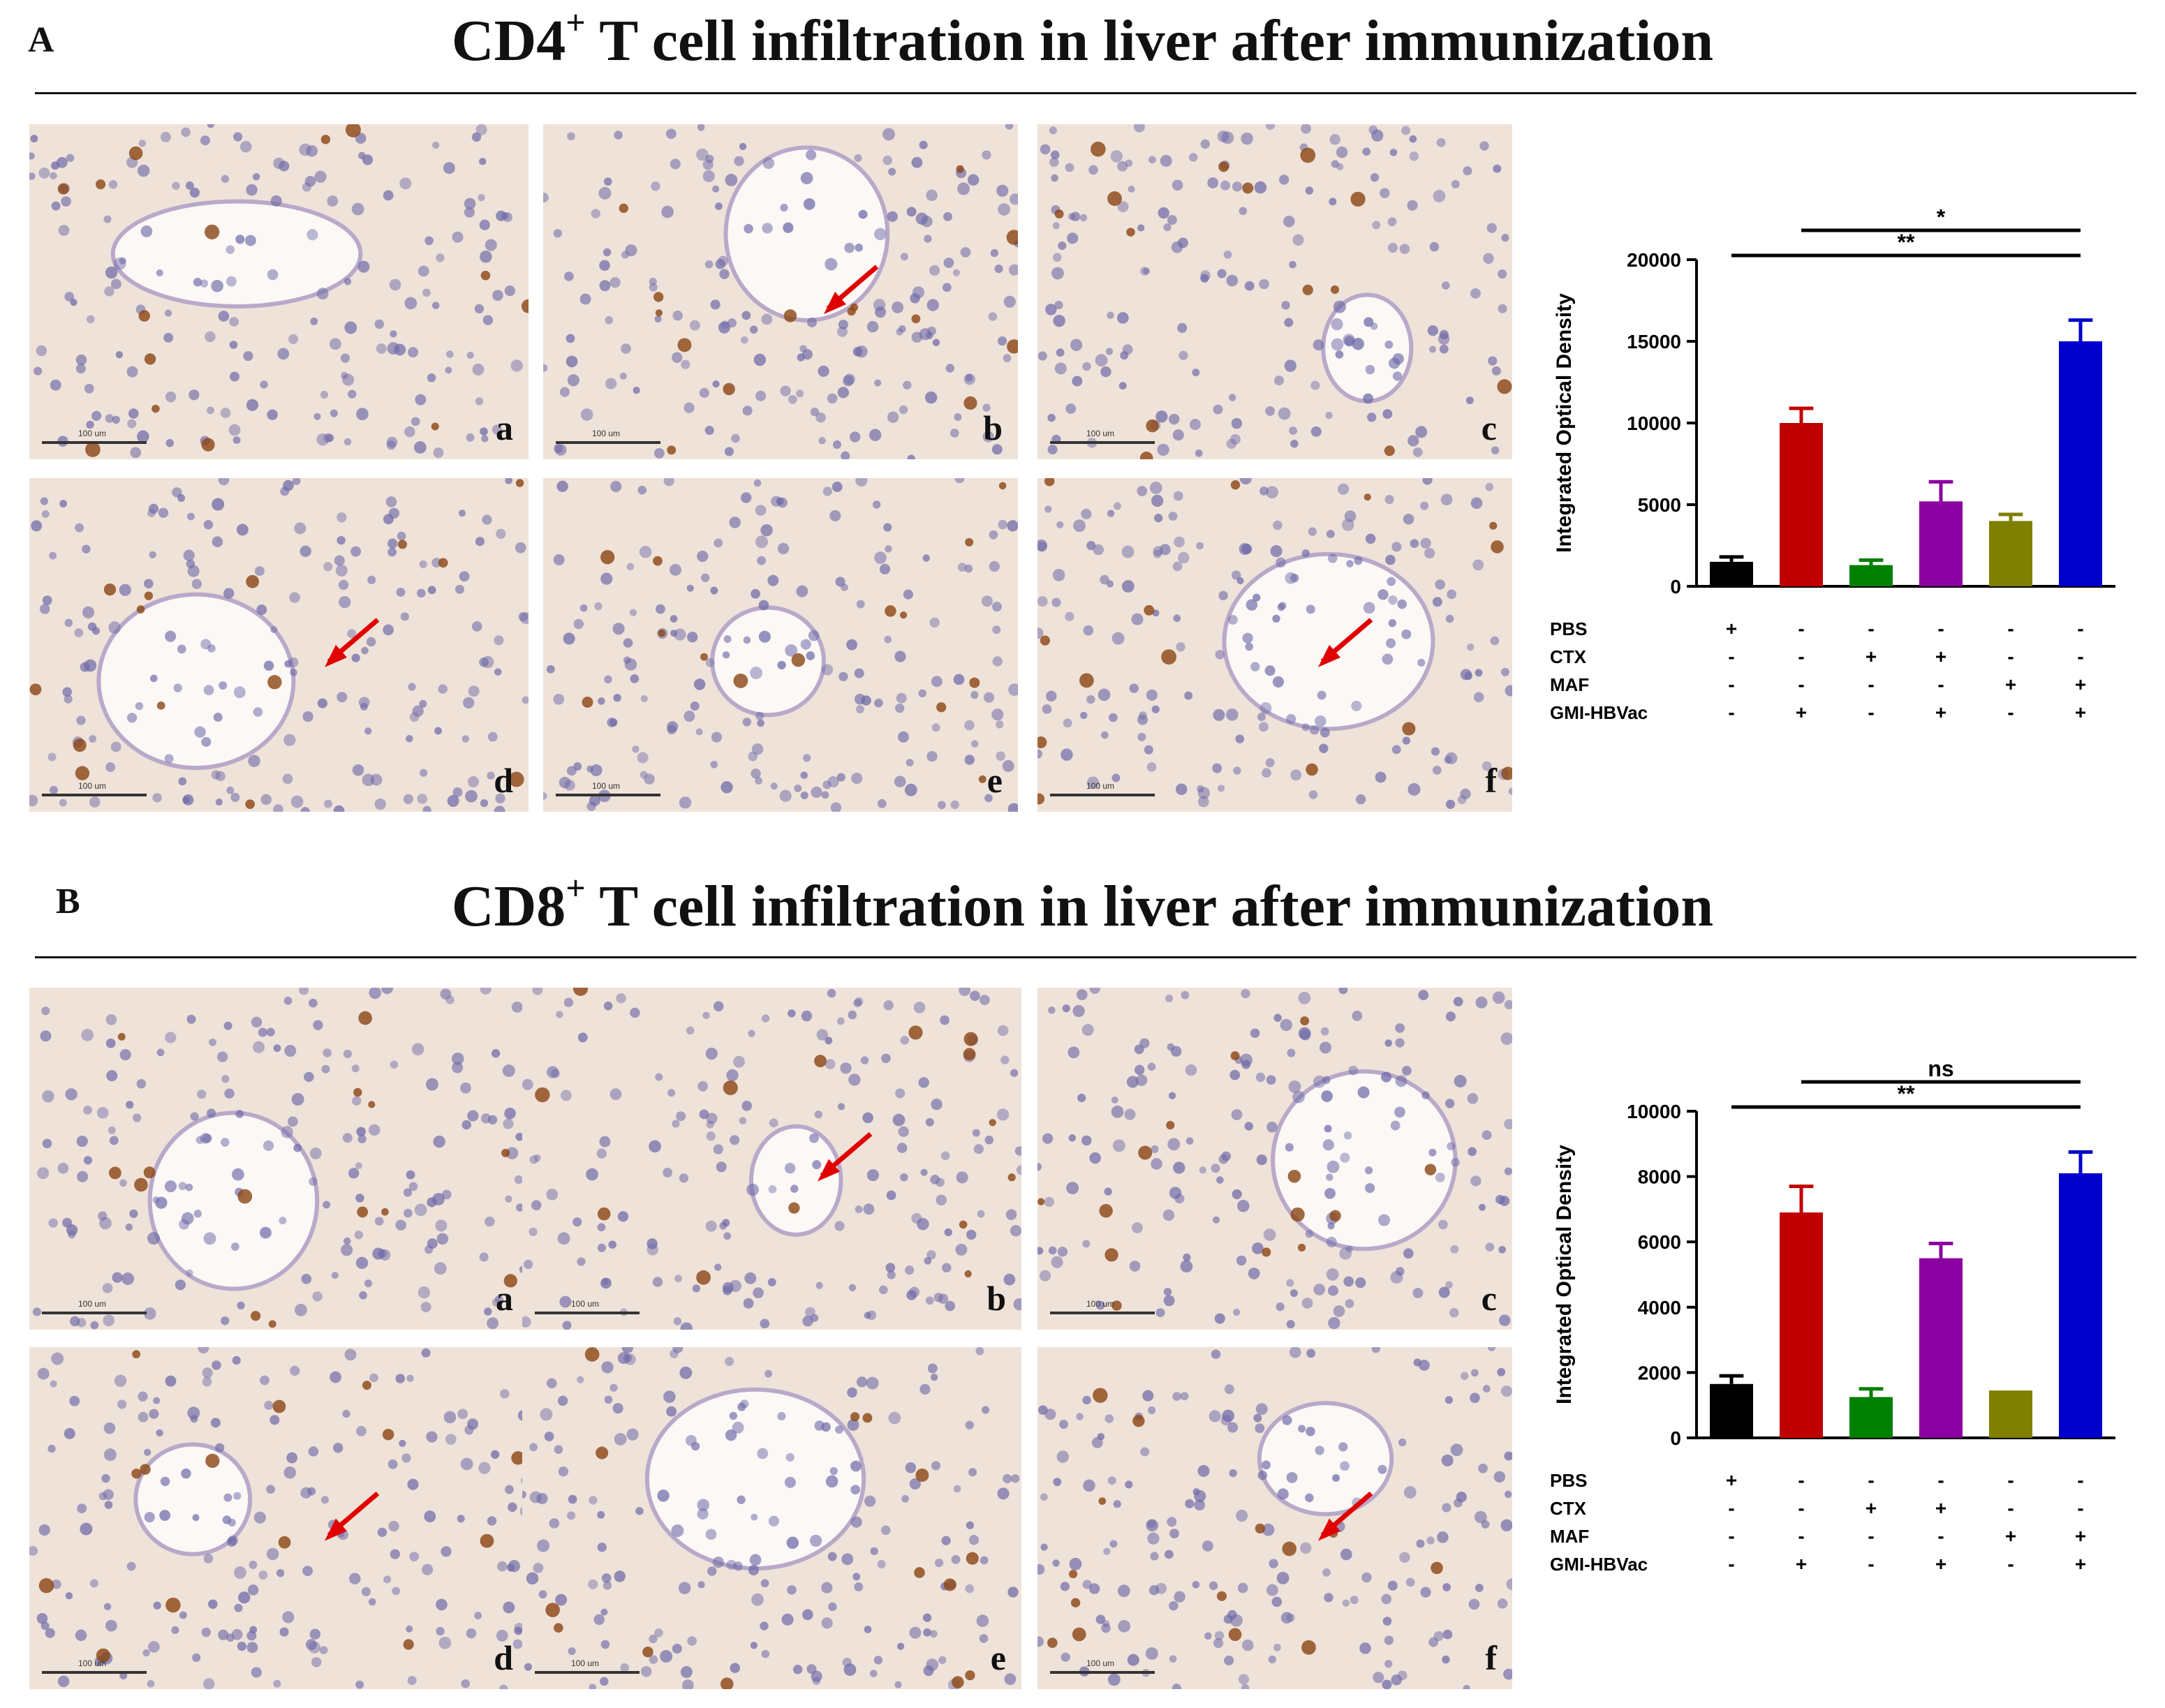 This screenshot has height=1708, width=2165. What do you see at coordinates (1731, 1410) in the screenshot?
I see `bar` at bounding box center [1731, 1410].